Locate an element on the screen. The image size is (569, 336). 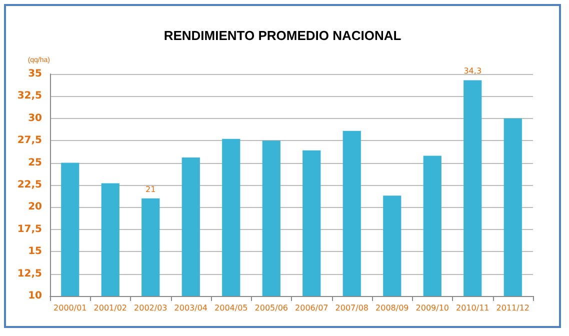
x-tick-label: 2009/10 is located at coordinates (432, 308).